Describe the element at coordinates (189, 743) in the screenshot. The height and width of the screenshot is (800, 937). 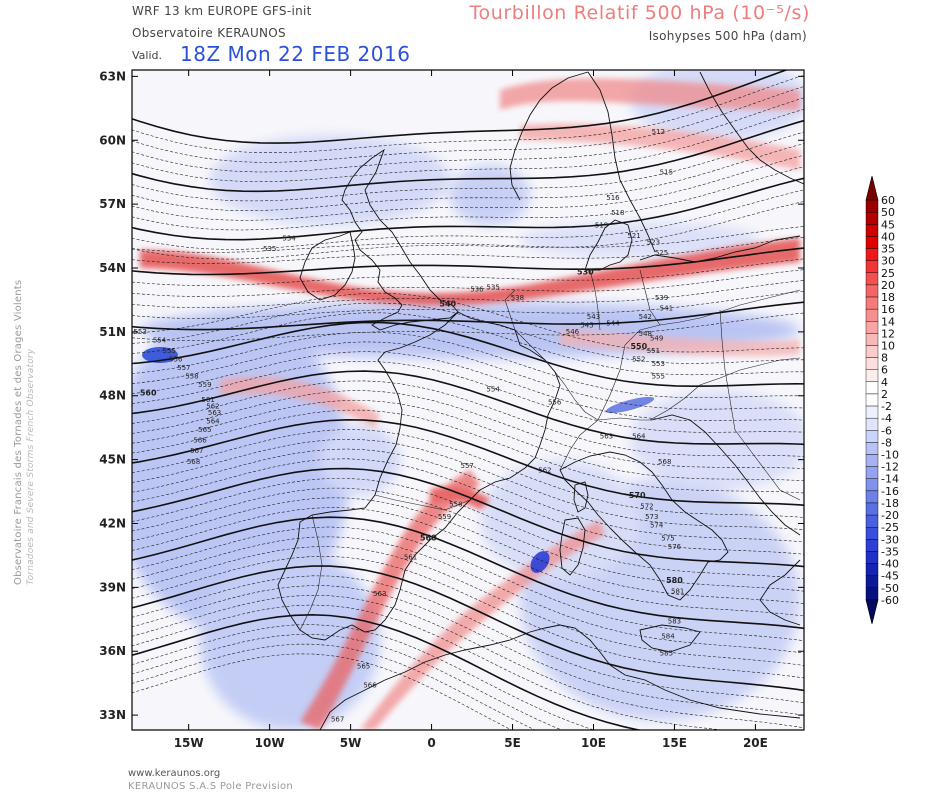
I see `lon-label: 15W` at that location.